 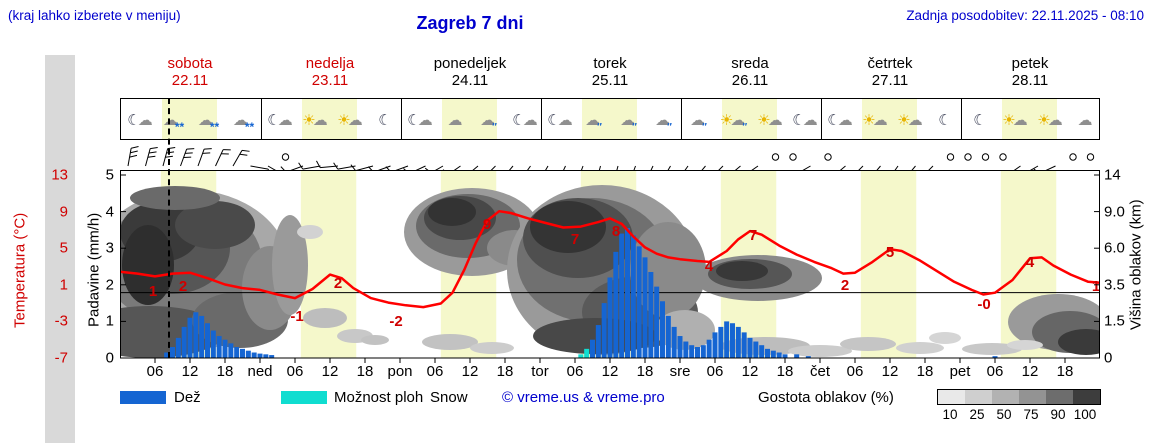 I want to click on temp-tick: 9, so click(x=63, y=212).